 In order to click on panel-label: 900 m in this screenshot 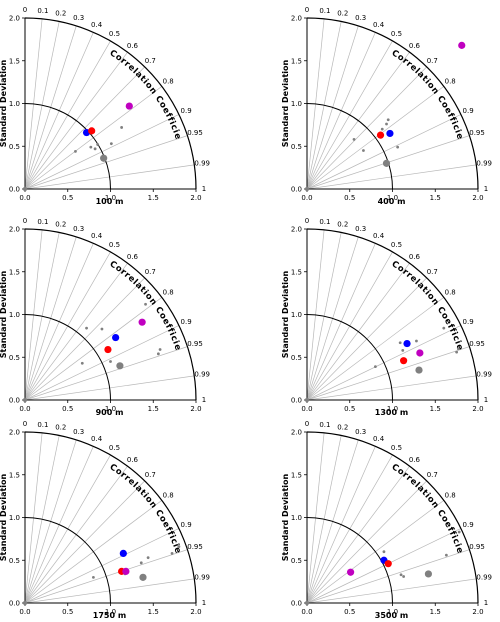, I will do `click(110, 412)`.